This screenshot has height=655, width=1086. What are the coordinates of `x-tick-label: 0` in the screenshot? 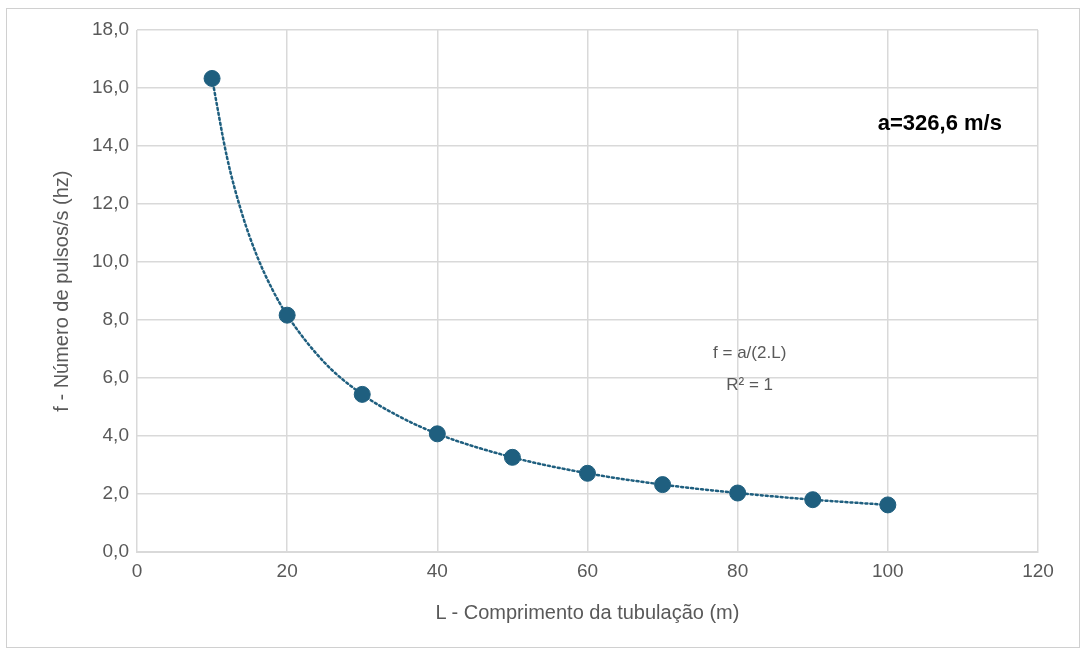 It's located at (137, 570).